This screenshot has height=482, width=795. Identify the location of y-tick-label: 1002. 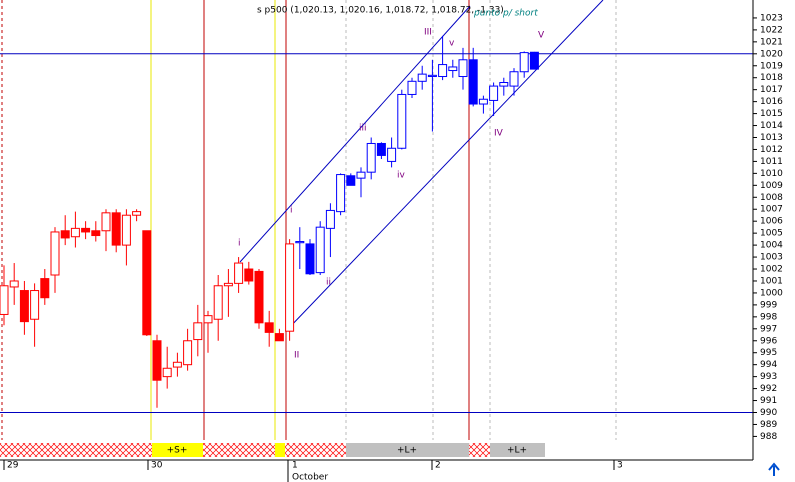
(771, 270).